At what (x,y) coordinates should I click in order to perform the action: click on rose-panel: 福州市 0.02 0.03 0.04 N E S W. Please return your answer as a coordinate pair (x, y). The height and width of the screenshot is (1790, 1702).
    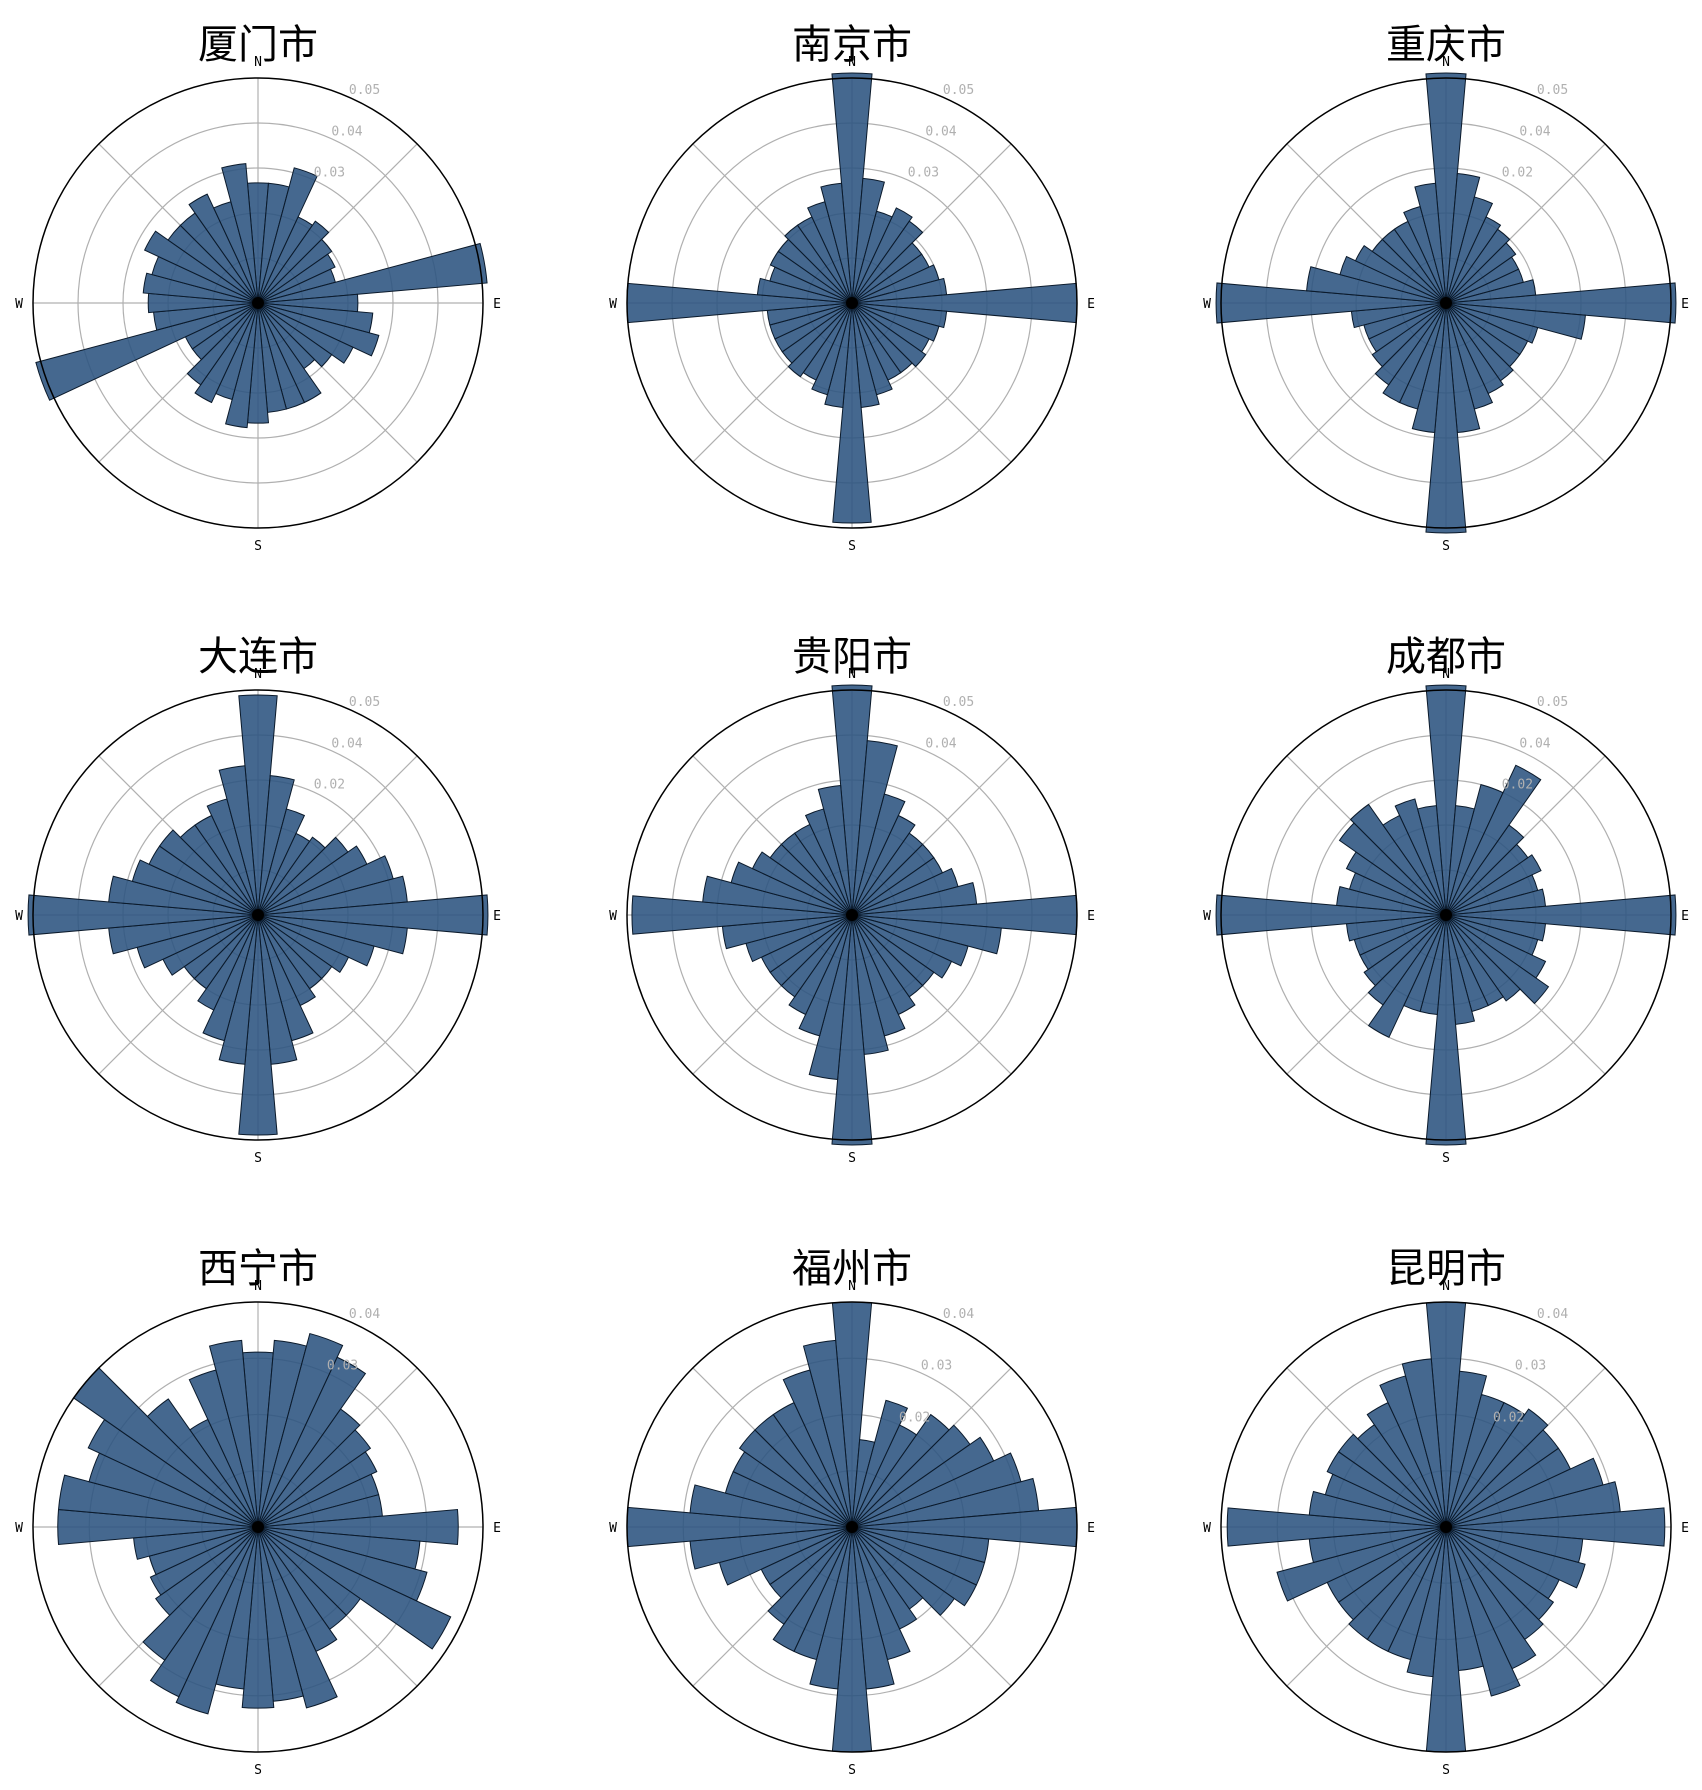
    Looking at the image, I should click on (852, 1512).